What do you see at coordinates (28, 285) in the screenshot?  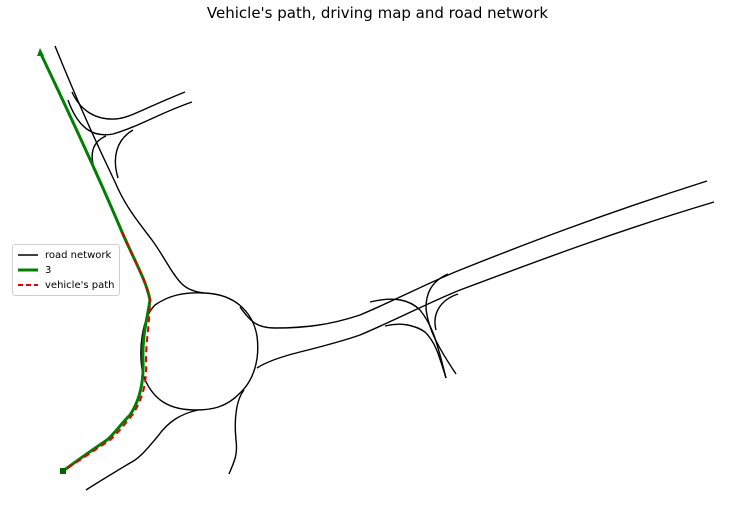 I see `legend-swatch-path-icon` at bounding box center [28, 285].